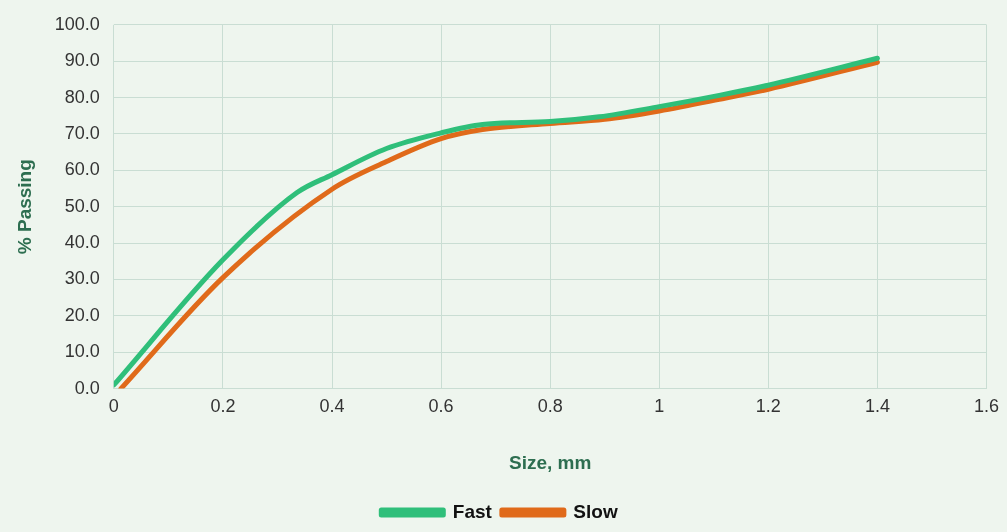 This screenshot has width=1007, height=532. Describe the element at coordinates (550, 462) in the screenshot. I see `x-axis-title: Size, mm` at that location.